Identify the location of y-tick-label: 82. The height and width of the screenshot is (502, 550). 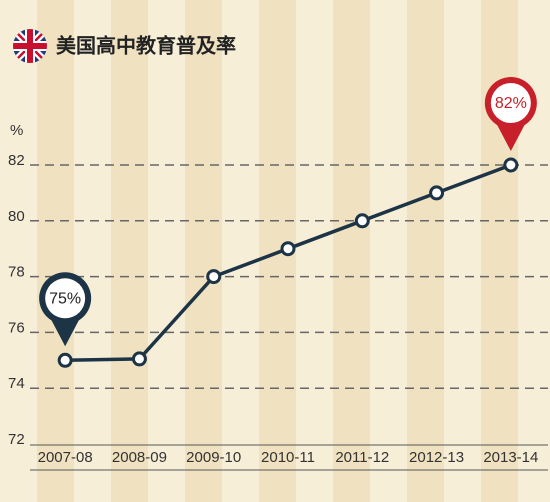
(16, 160).